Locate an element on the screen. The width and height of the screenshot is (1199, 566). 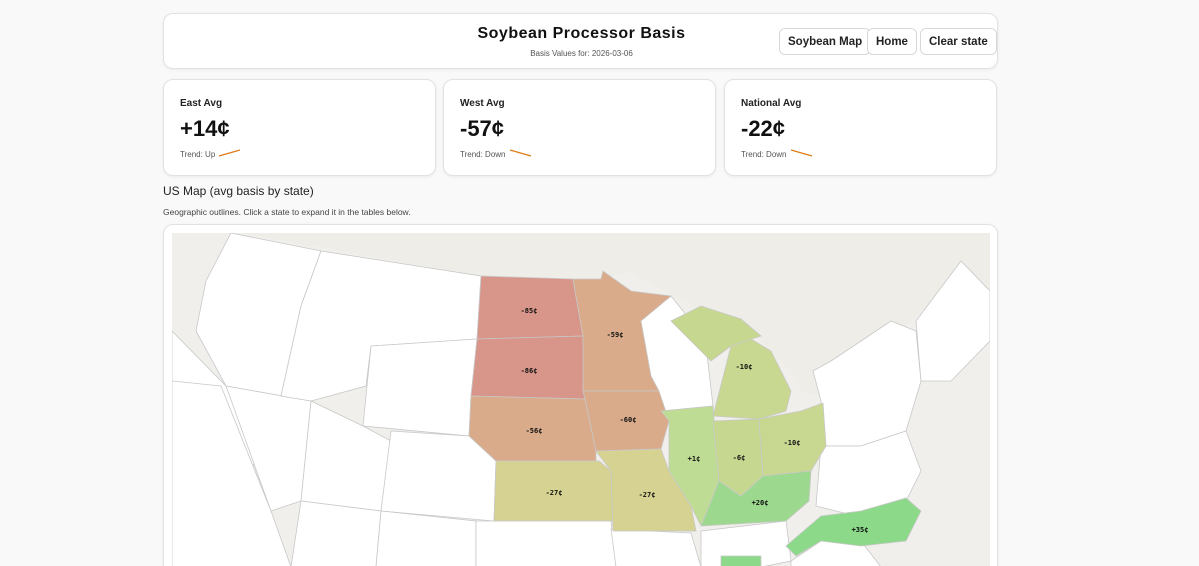
state-VA-WV-MD is located at coordinates (868, 473).